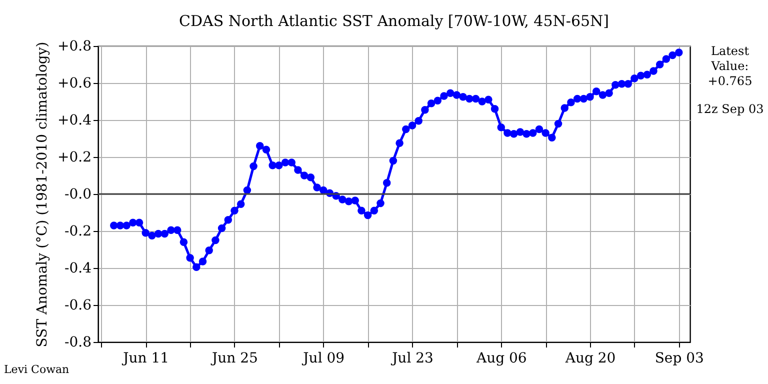 The width and height of the screenshot is (768, 384). I want to click on chart-title: CDAS North Atlantic SST Anomaly [70W-10W, 45N-65N], so click(394, 21).